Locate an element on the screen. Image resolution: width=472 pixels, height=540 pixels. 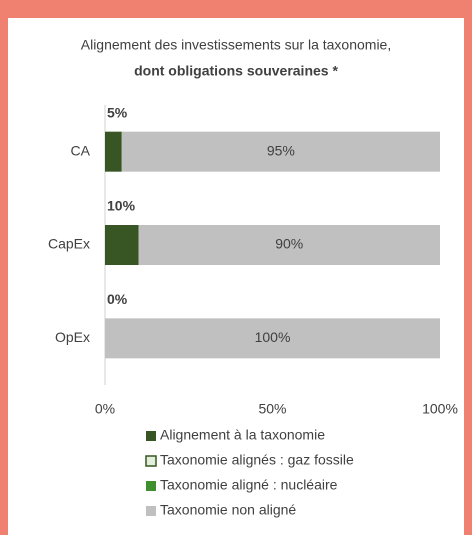
value-label: 90% is located at coordinates (289, 244).